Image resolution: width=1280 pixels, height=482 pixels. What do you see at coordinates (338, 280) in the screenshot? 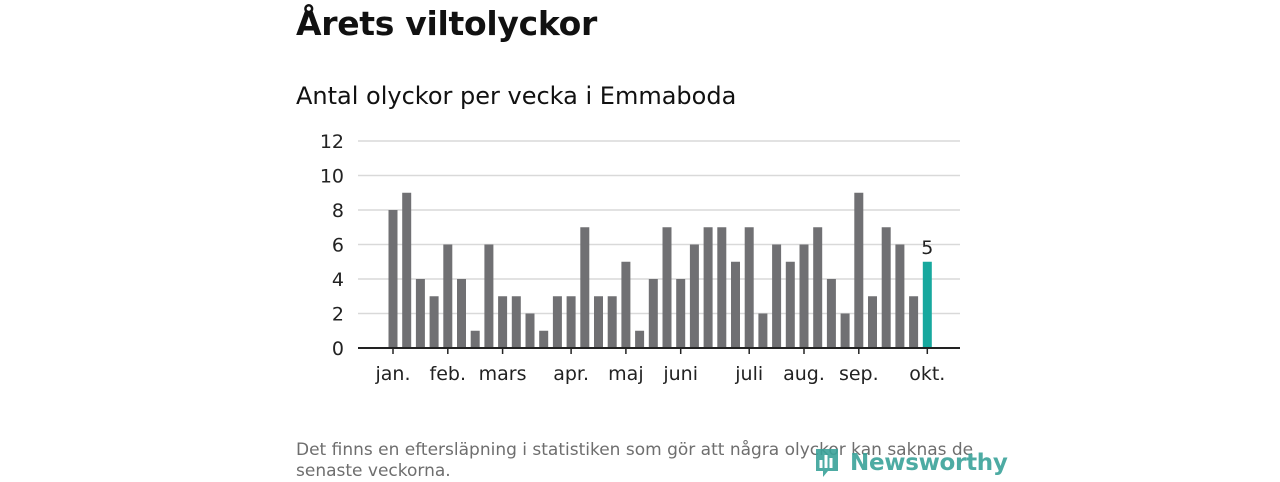
I see `y-tick-label: 4` at bounding box center [338, 280].